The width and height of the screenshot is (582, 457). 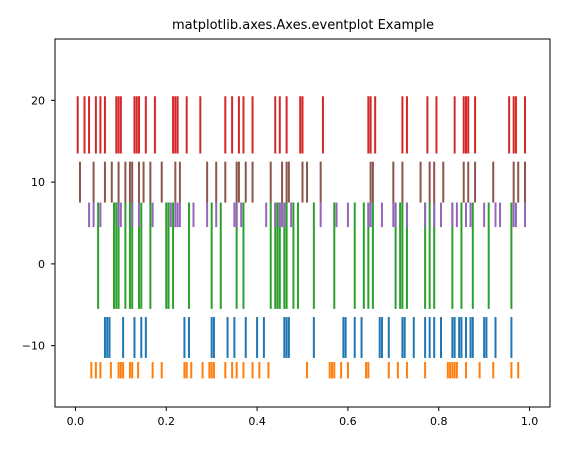 I want to click on x-axis: 0.0 0.2 0.4 0.6 0.8 1.0, so click(x=303, y=417).